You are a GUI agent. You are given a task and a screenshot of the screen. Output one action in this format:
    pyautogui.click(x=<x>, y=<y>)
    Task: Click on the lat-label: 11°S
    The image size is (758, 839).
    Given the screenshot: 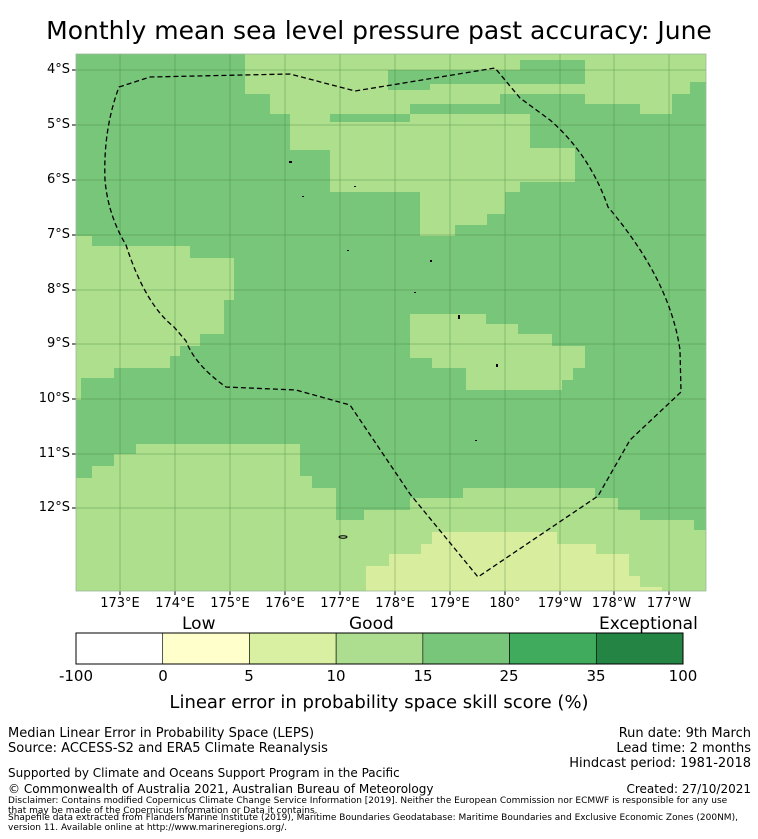 What is the action you would take?
    pyautogui.click(x=54, y=453)
    